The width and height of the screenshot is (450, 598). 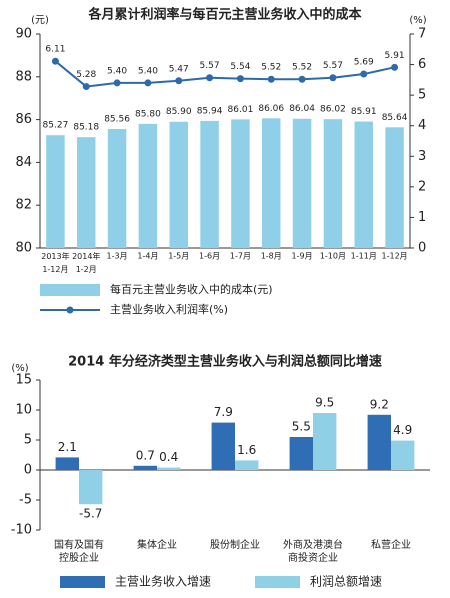 I want to click on x-tick-label: 国有及国有控股企业, so click(x=79, y=551).